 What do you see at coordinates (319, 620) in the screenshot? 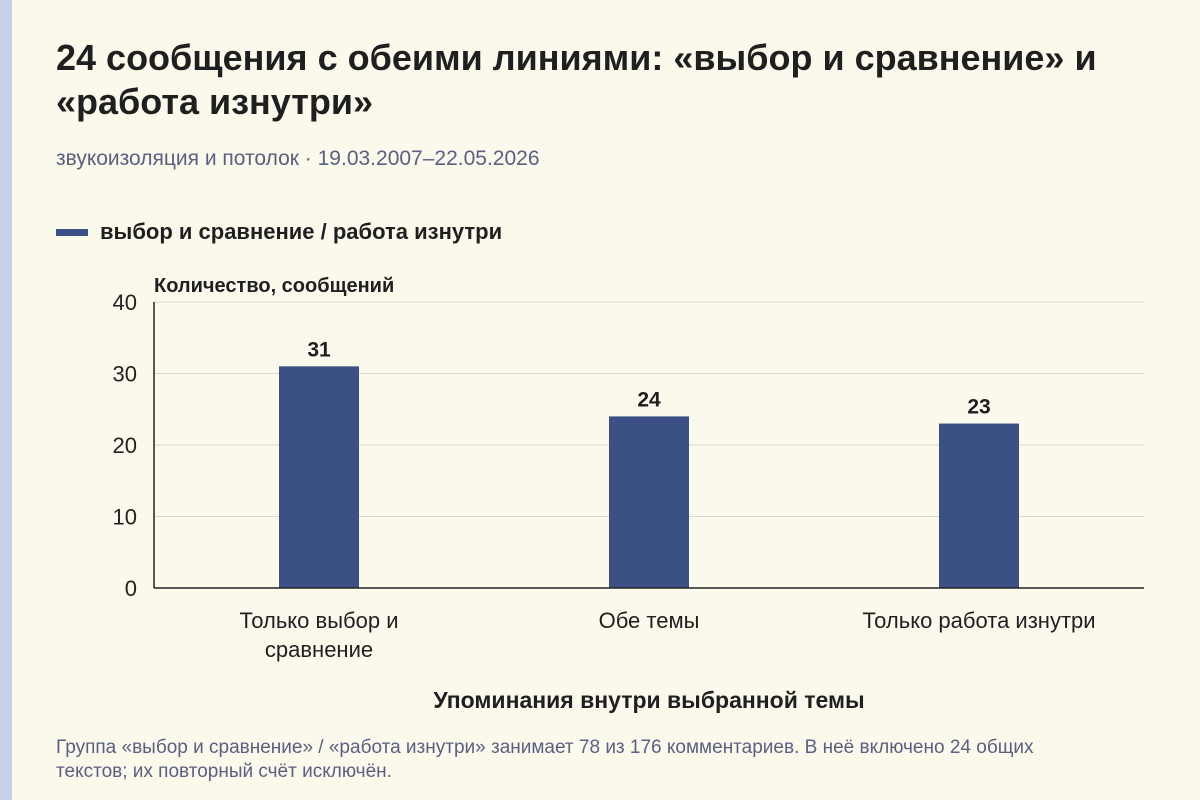
I see `x-tick-label-line: Только выбор и` at bounding box center [319, 620].